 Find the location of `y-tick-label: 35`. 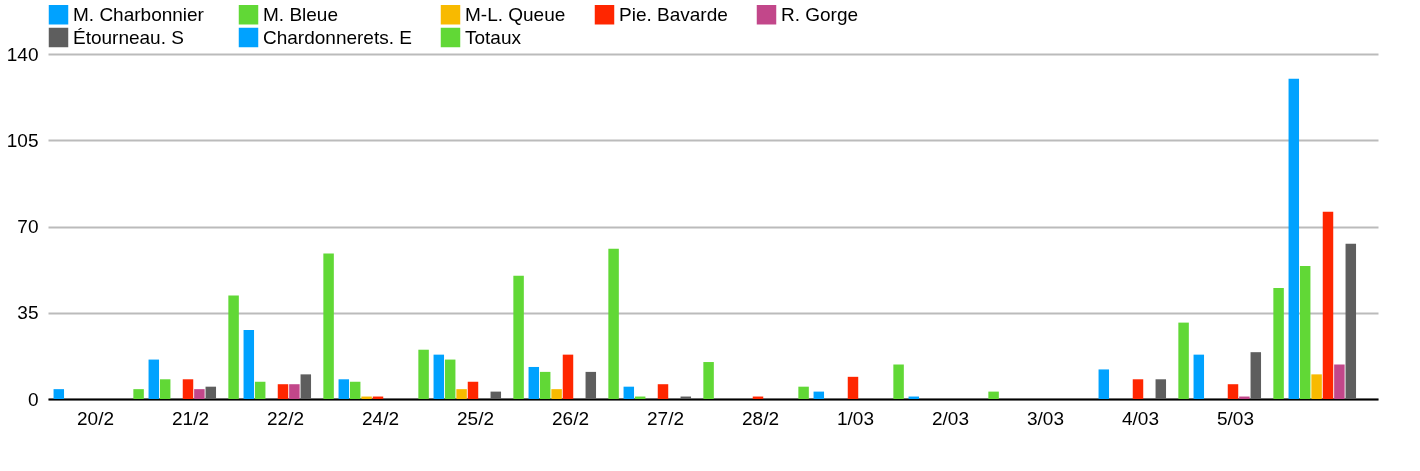

y-tick-label: 35 is located at coordinates (28, 313).